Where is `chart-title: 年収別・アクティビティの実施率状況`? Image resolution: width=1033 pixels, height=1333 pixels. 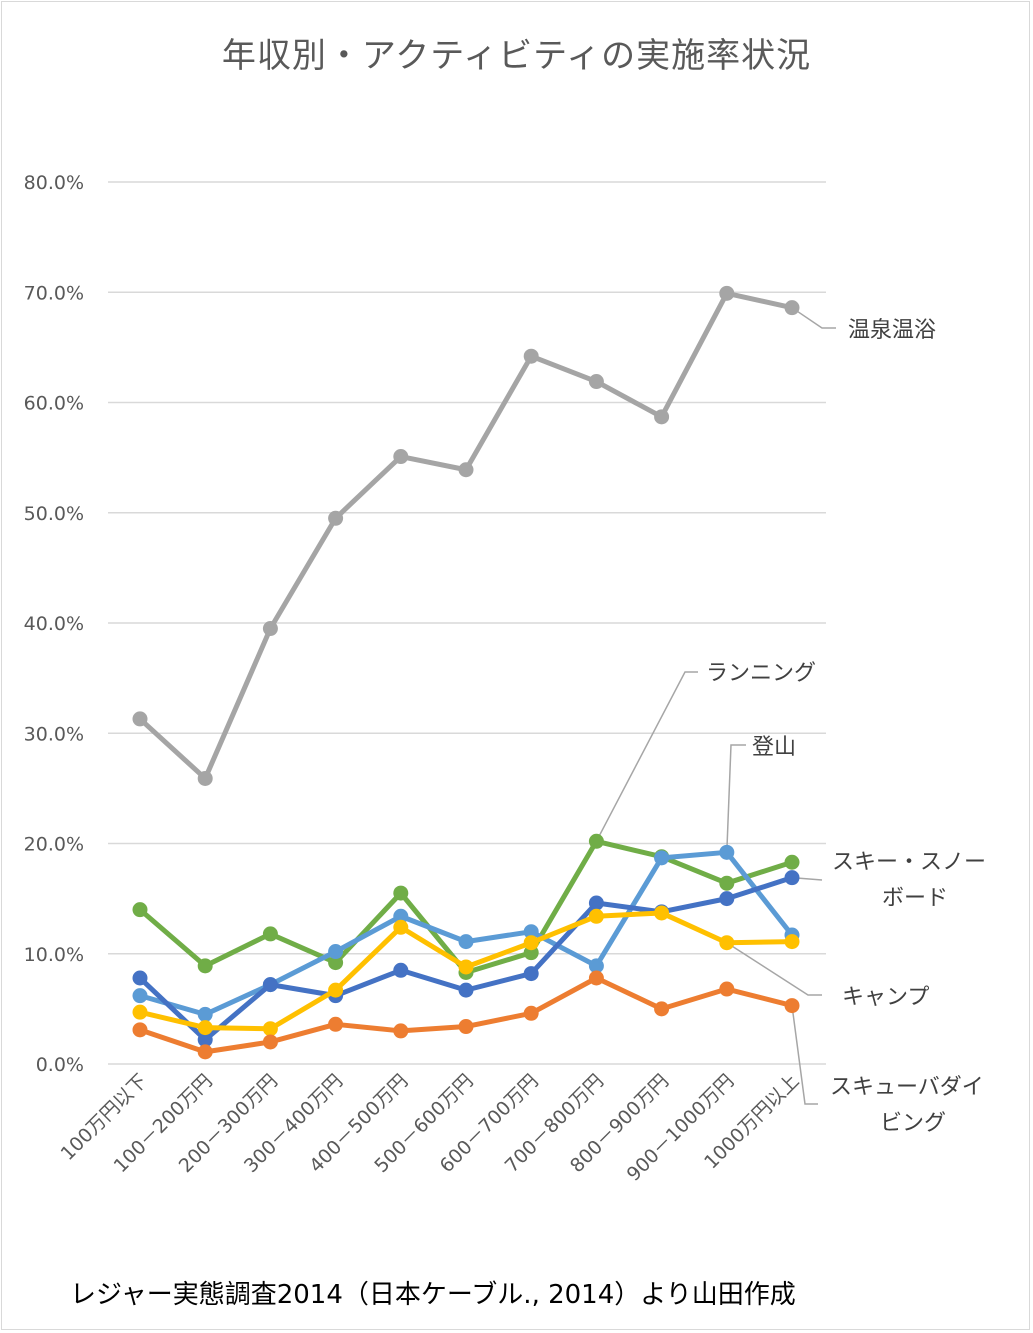
chart-title: 年収別・アクティビティの実施率状況 is located at coordinates (516, 56).